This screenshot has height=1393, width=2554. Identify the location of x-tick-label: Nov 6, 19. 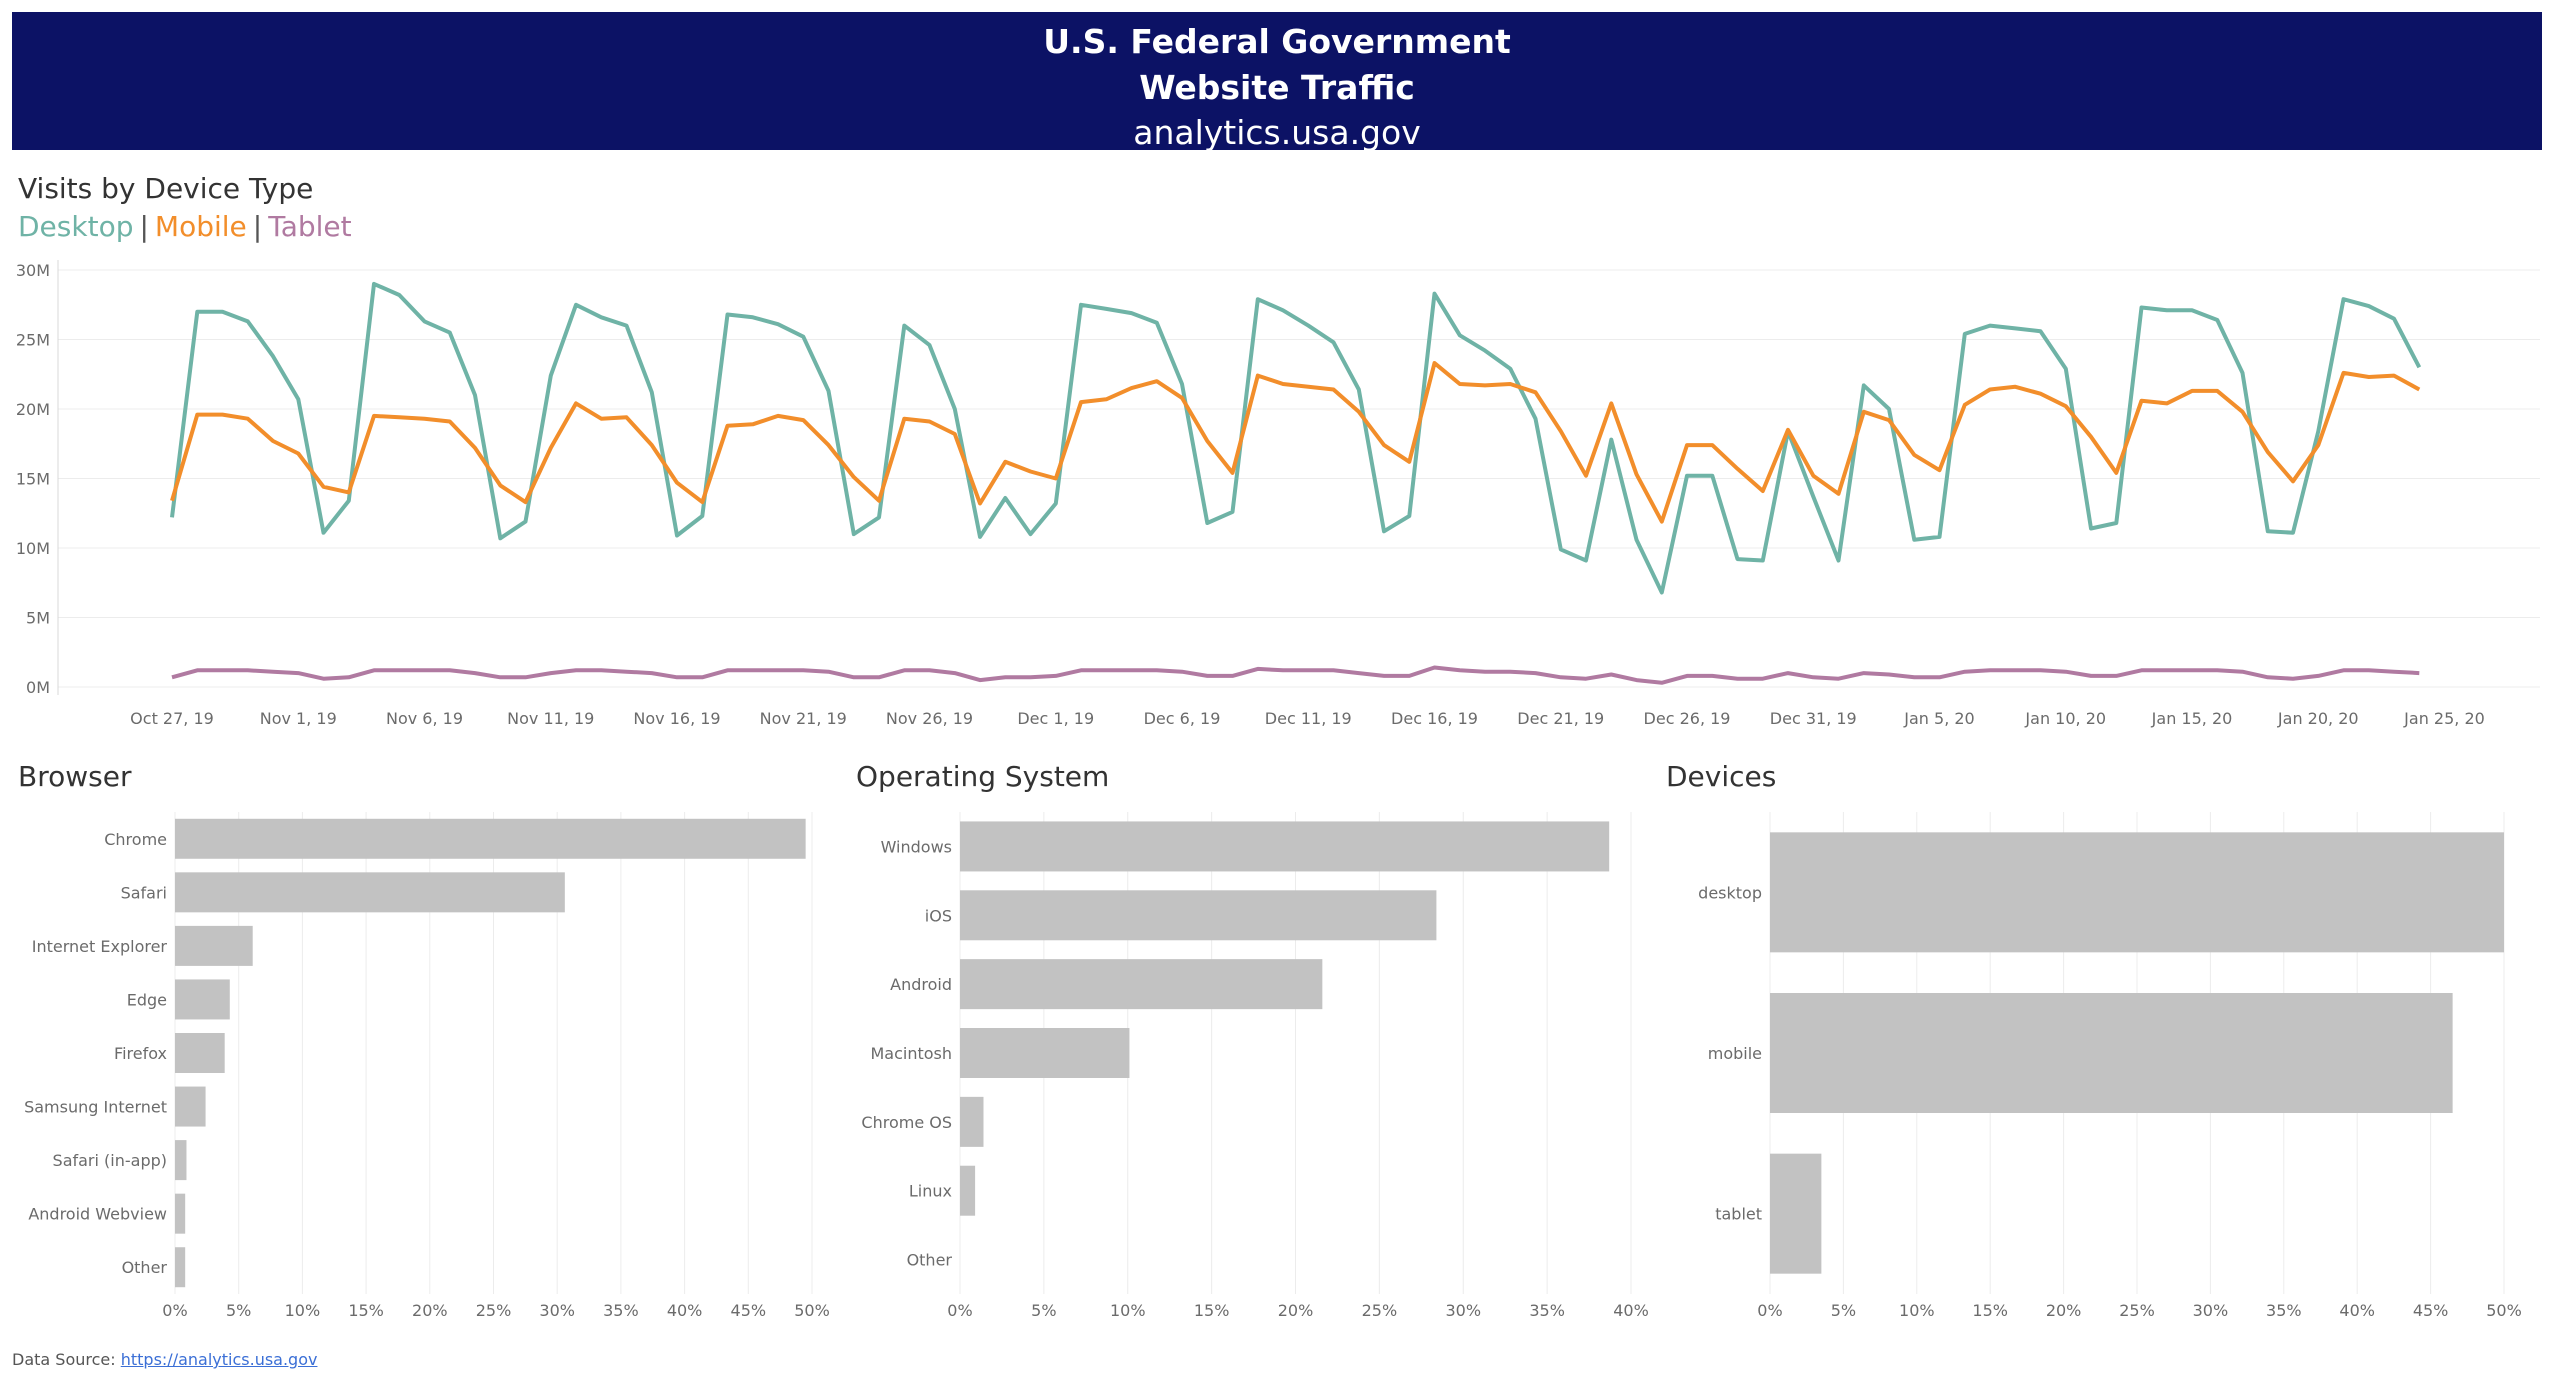
(424, 718).